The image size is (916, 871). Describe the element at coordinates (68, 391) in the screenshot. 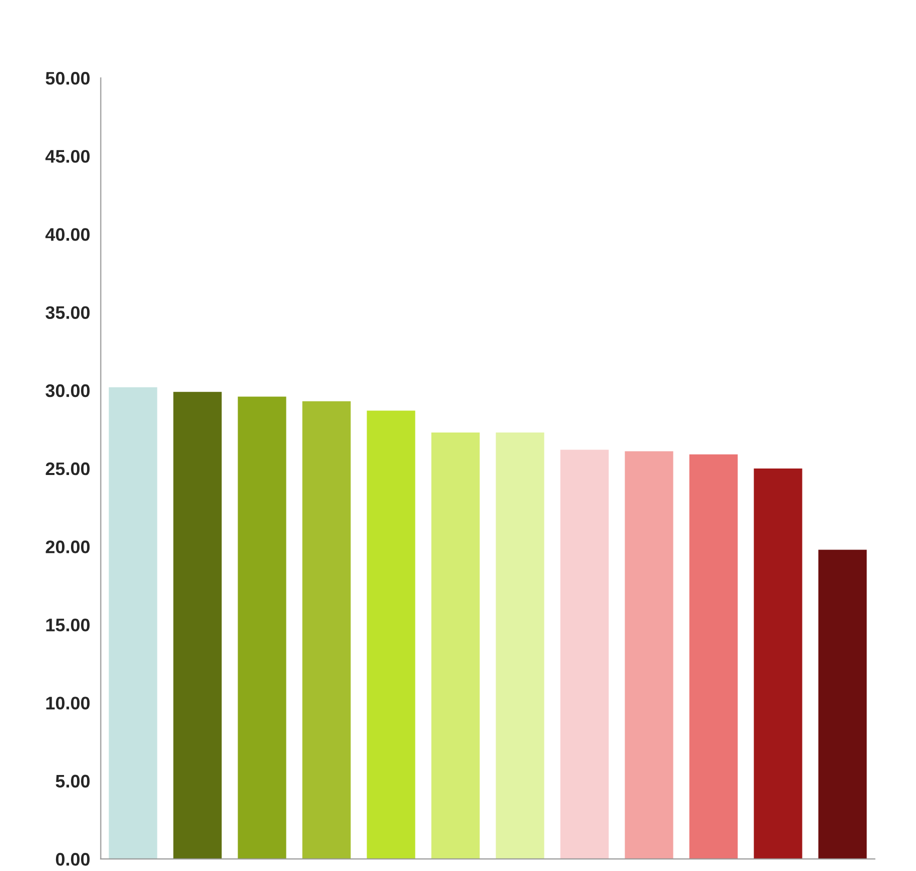

I see `y-tick-label: 30.00` at that location.